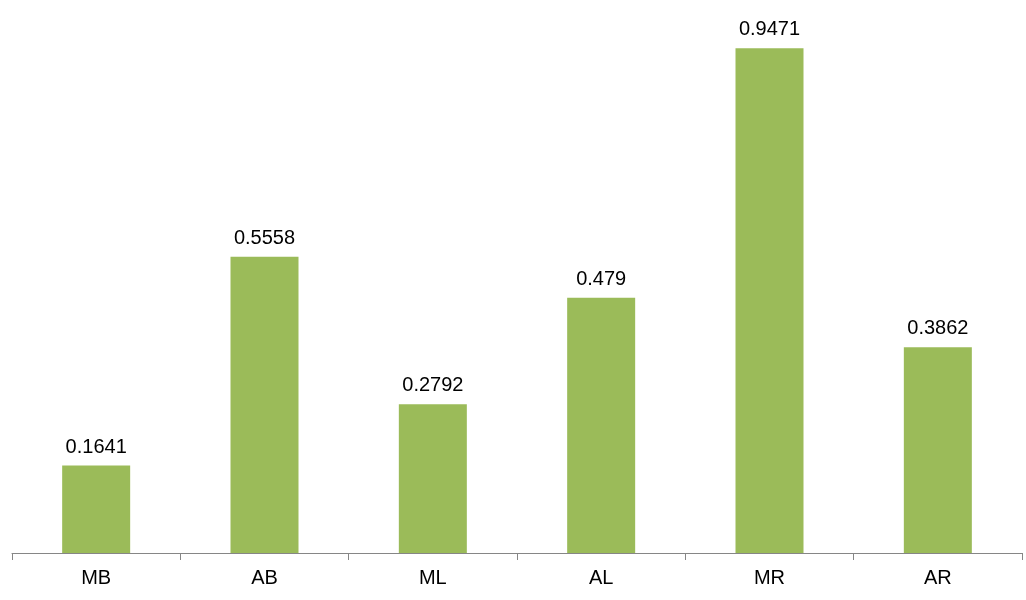  I want to click on x-tick-label: AL, so click(601, 577).